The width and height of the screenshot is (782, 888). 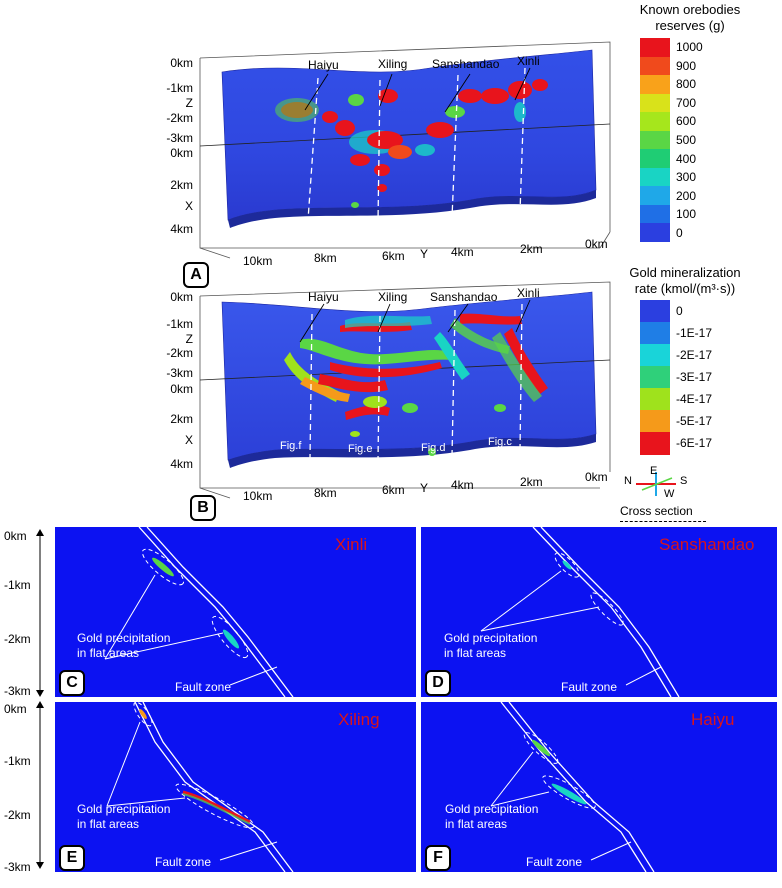 I want to click on panel-letter-c: C, so click(x=72, y=683).